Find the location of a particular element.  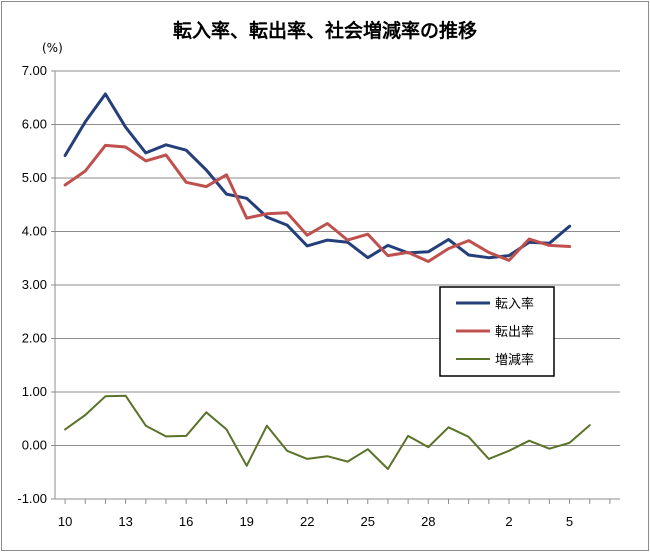

x-tick-label: 5 is located at coordinates (569, 521).